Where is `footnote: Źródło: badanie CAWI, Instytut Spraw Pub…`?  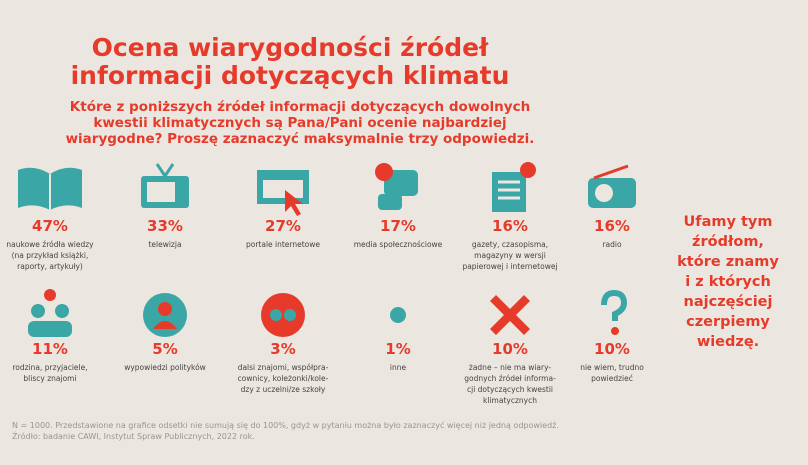
footnote: Źródło: badanie CAWI, Instytut Spraw Pub… is located at coordinates (133, 435).